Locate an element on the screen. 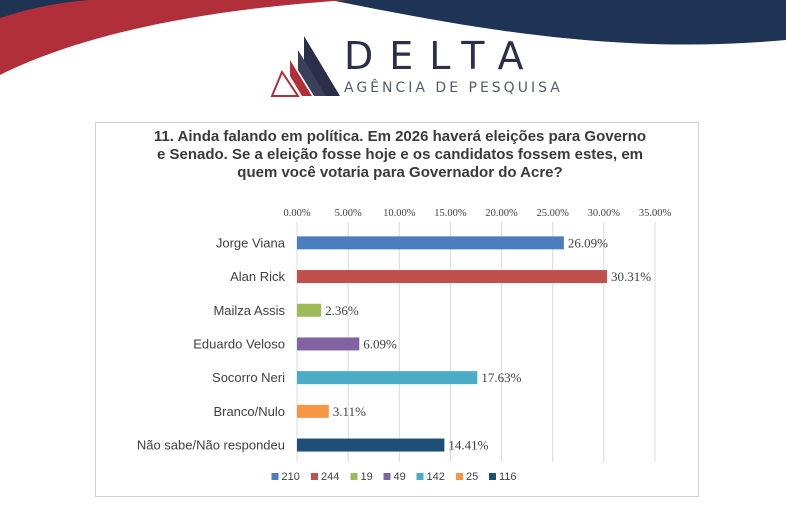 The width and height of the screenshot is (786, 528). delta-logo-icon is located at coordinates (305, 66).